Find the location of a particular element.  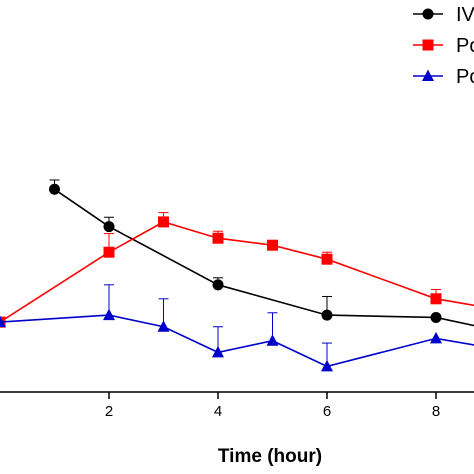

legend-item-1: IV is located at coordinates (443, 15).